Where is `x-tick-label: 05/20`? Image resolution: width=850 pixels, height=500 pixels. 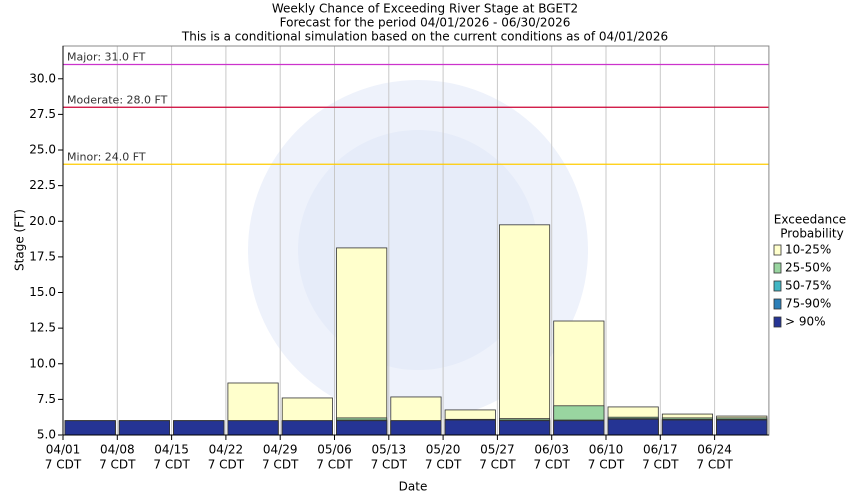 x-tick-label: 05/20 is located at coordinates (443, 450).